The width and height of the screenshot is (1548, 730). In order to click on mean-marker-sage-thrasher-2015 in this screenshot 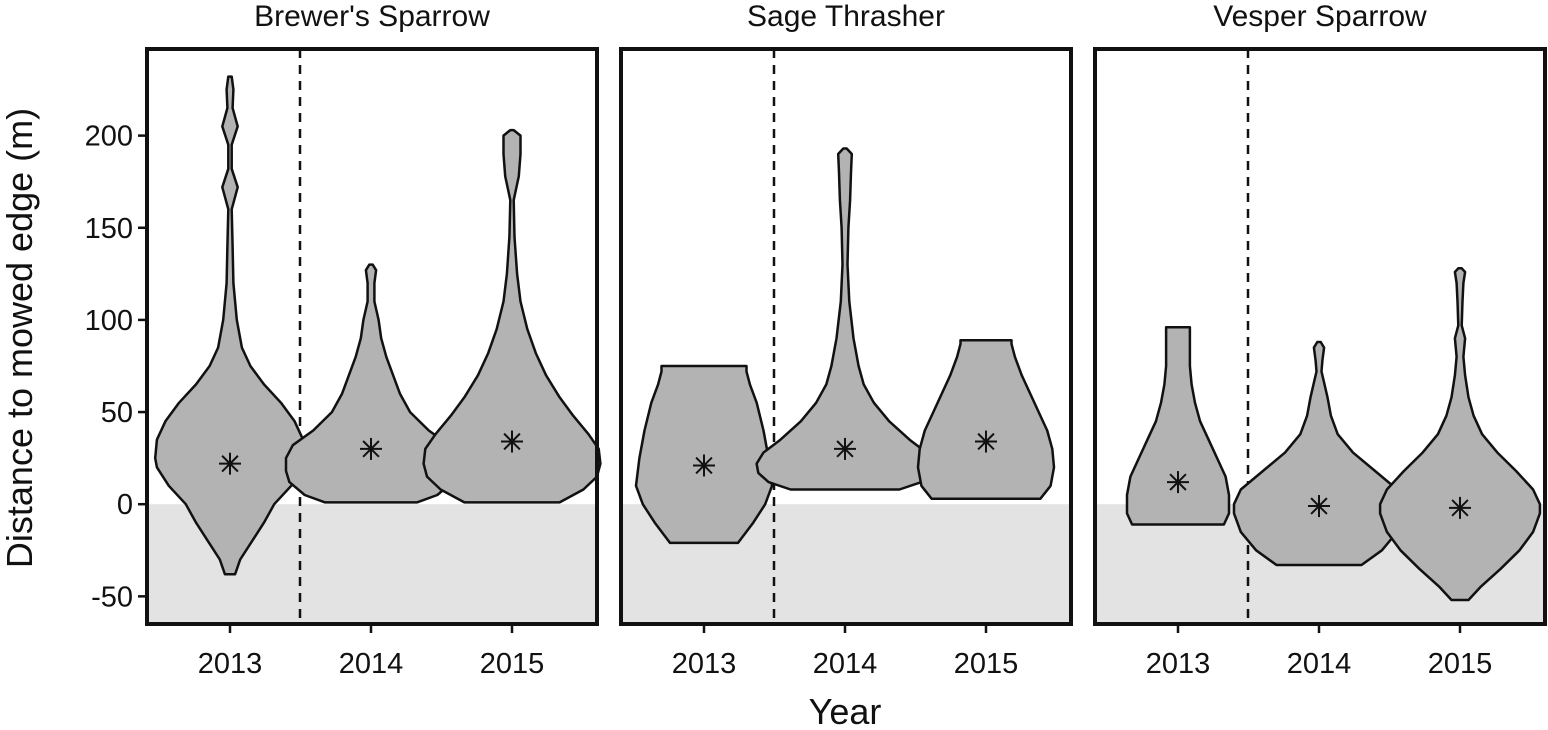, I will do `click(986, 441)`.